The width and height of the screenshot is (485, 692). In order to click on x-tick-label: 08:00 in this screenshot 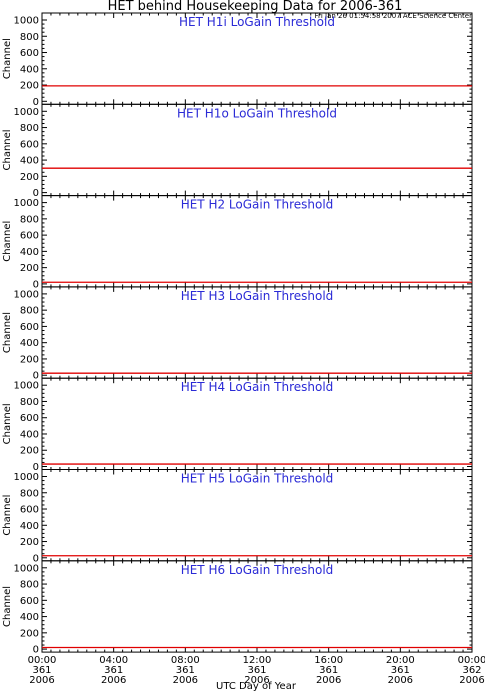, I will do `click(185, 660)`.